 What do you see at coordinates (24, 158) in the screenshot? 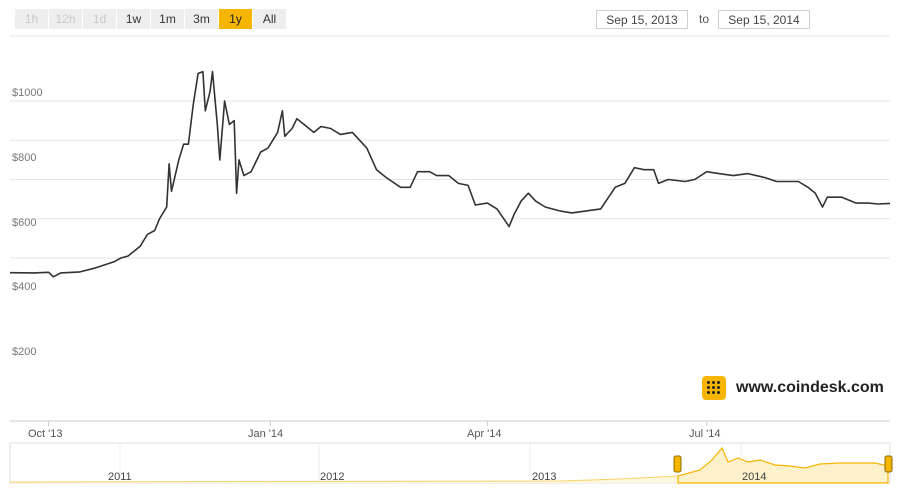
I see `y-tick-label: $800` at bounding box center [24, 158].